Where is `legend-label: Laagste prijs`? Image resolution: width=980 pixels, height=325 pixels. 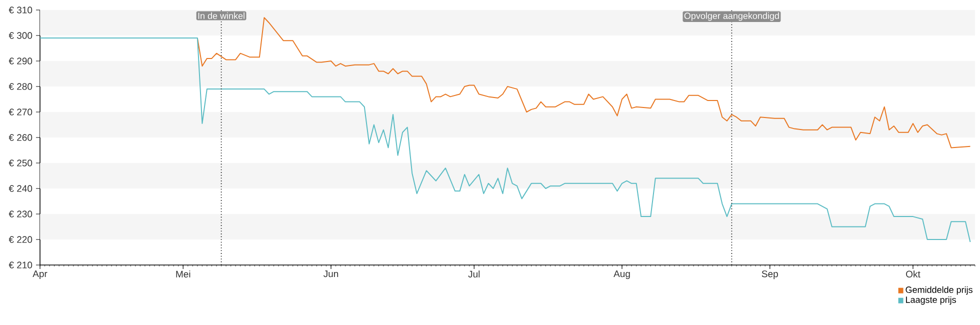
legend-label: Laagste prijs is located at coordinates (931, 300).